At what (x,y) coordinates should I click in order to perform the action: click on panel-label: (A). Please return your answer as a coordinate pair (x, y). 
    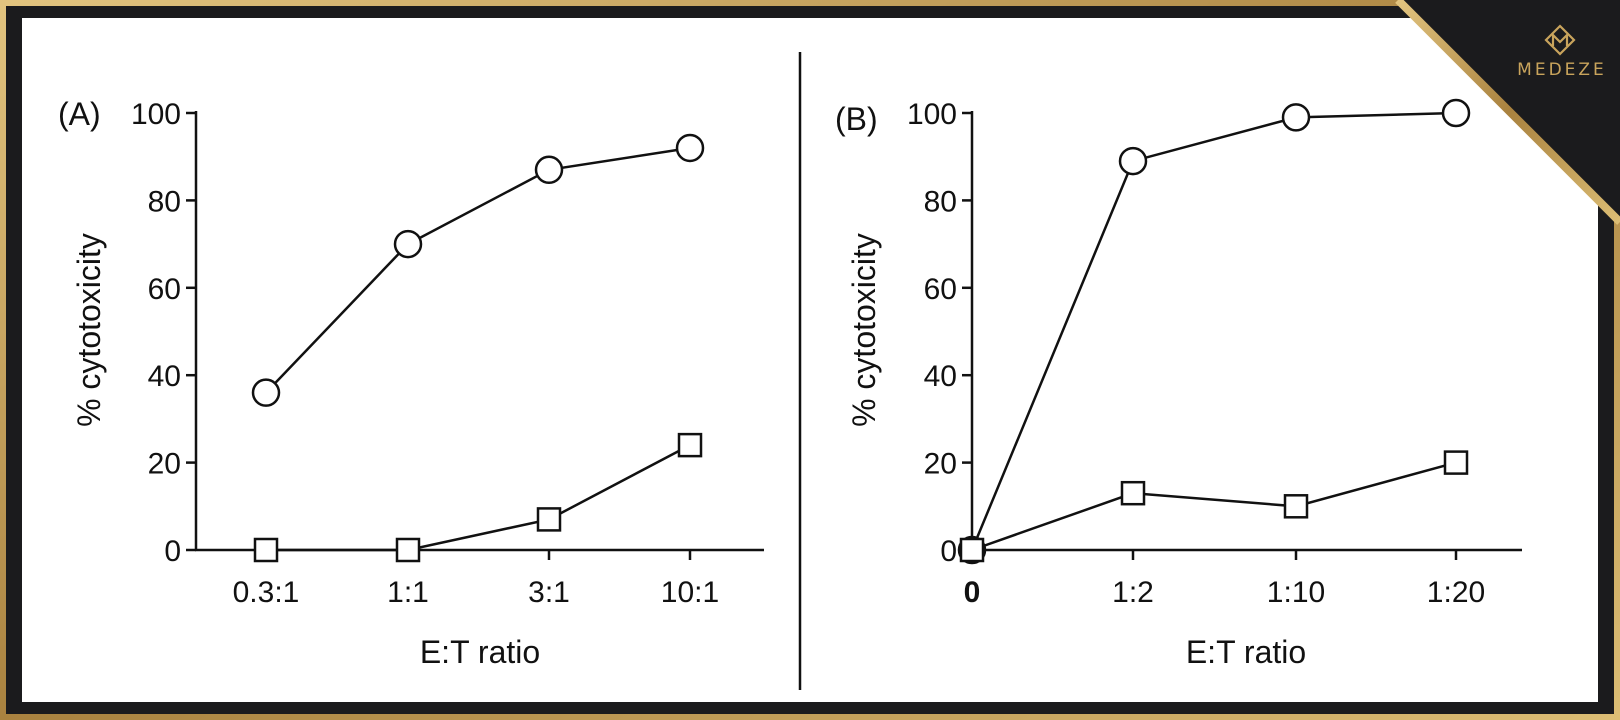
    Looking at the image, I should click on (79, 114).